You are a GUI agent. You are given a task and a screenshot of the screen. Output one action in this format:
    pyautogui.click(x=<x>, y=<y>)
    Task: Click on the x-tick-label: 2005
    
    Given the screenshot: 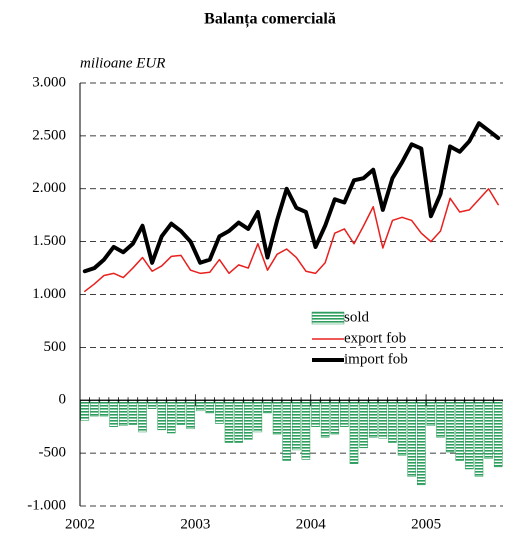 What is the action you would take?
    pyautogui.click(x=426, y=524)
    